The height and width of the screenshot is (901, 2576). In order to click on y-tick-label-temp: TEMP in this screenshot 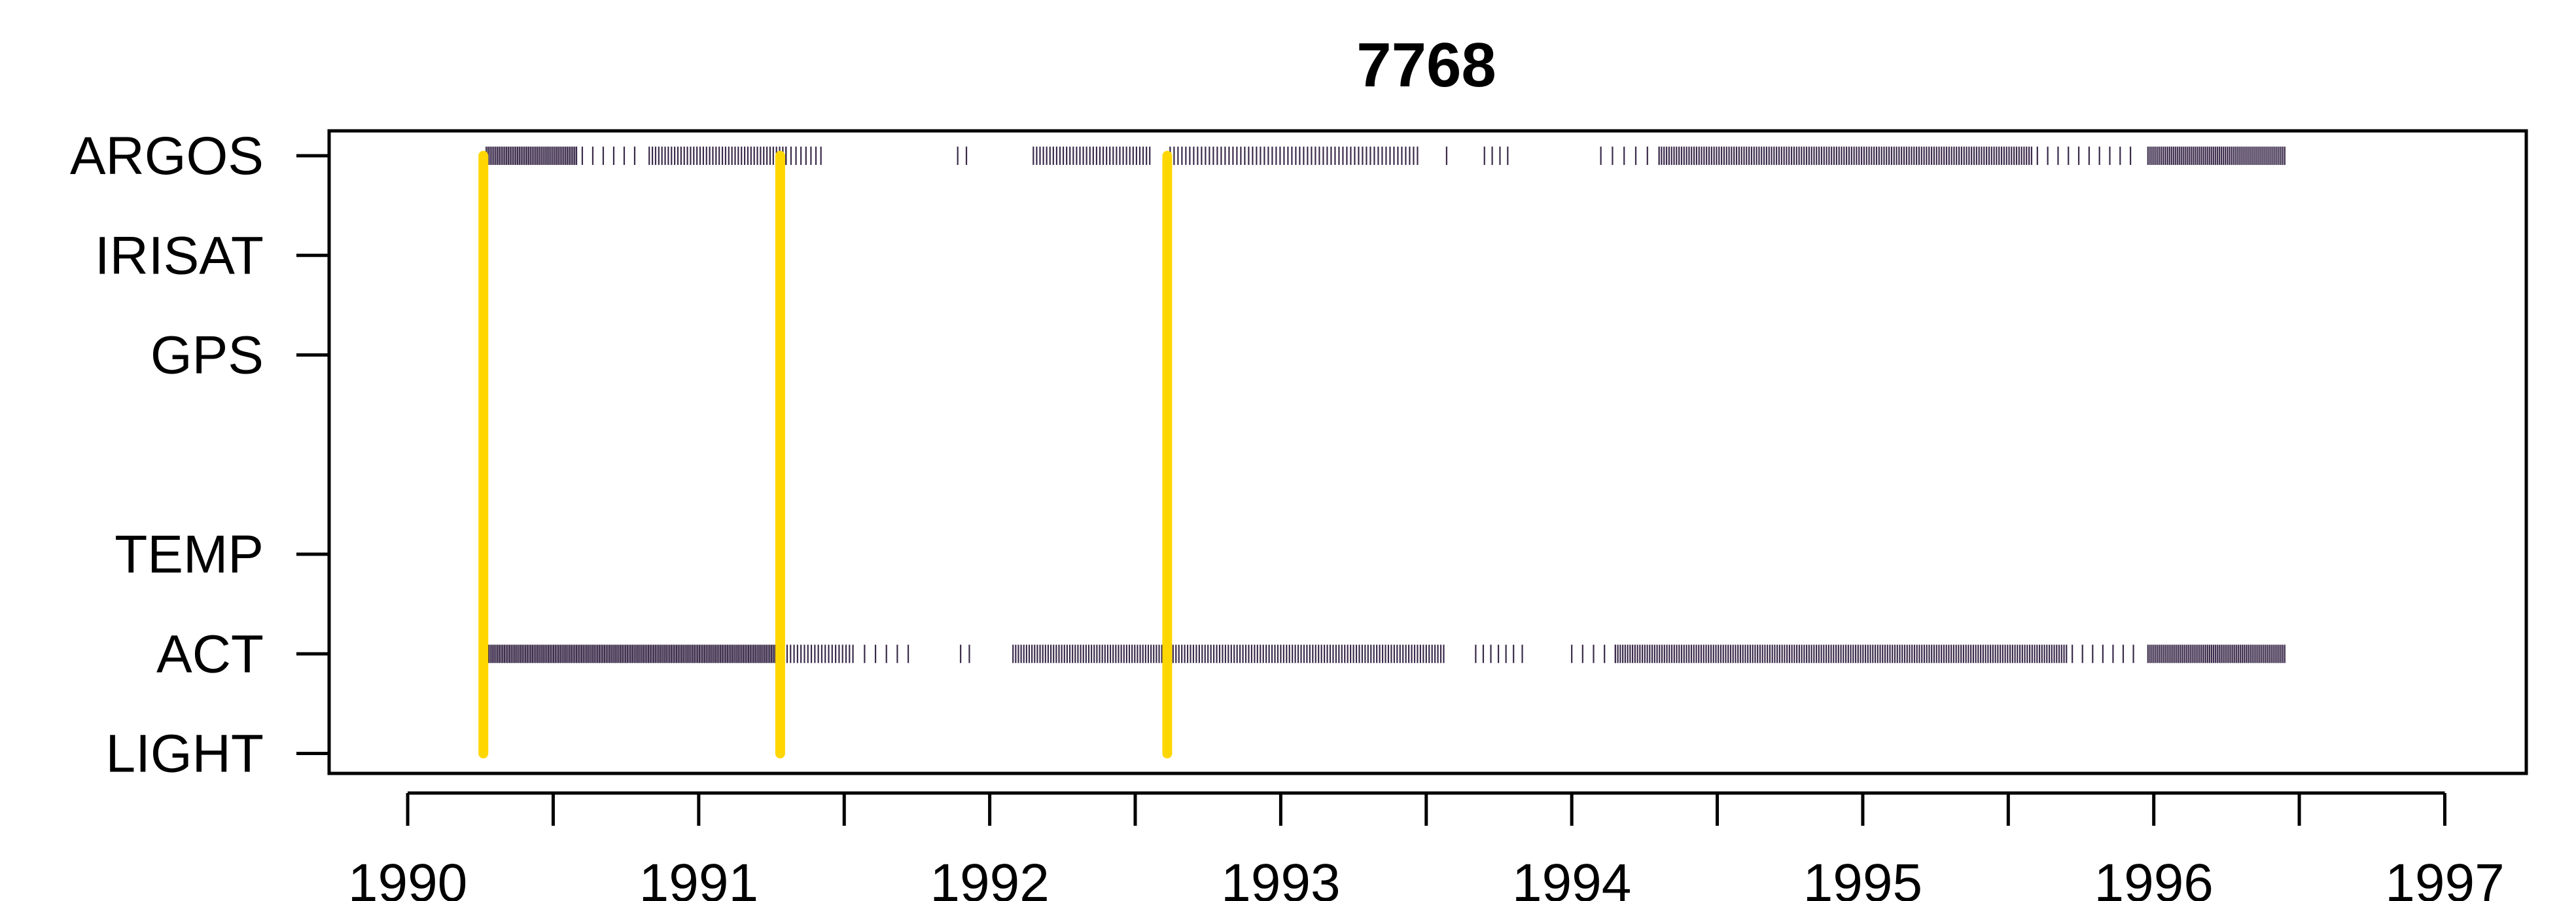, I will do `click(189, 555)`.